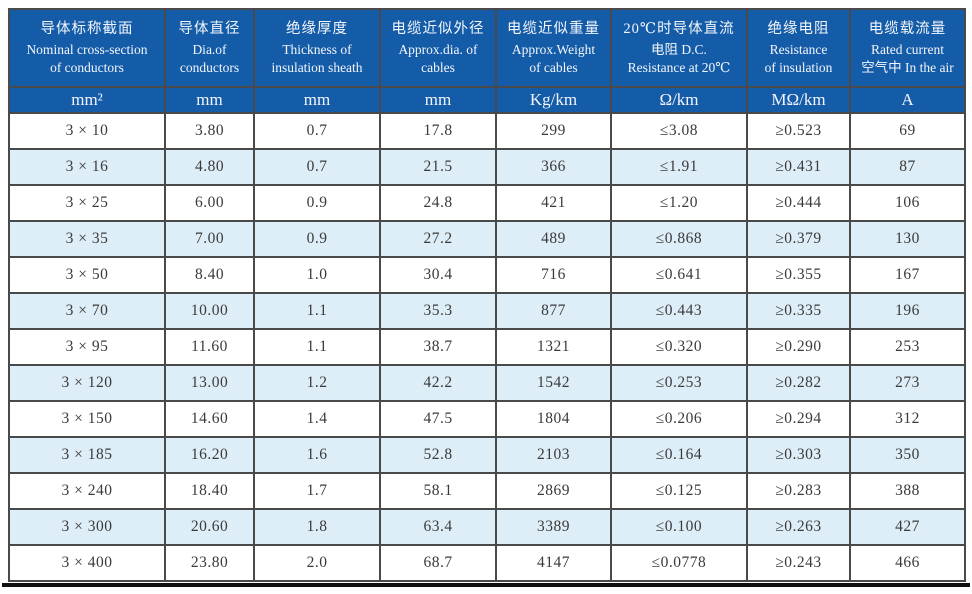  Describe the element at coordinates (679, 100) in the screenshot. I see `column-unit: Ω/km` at that location.